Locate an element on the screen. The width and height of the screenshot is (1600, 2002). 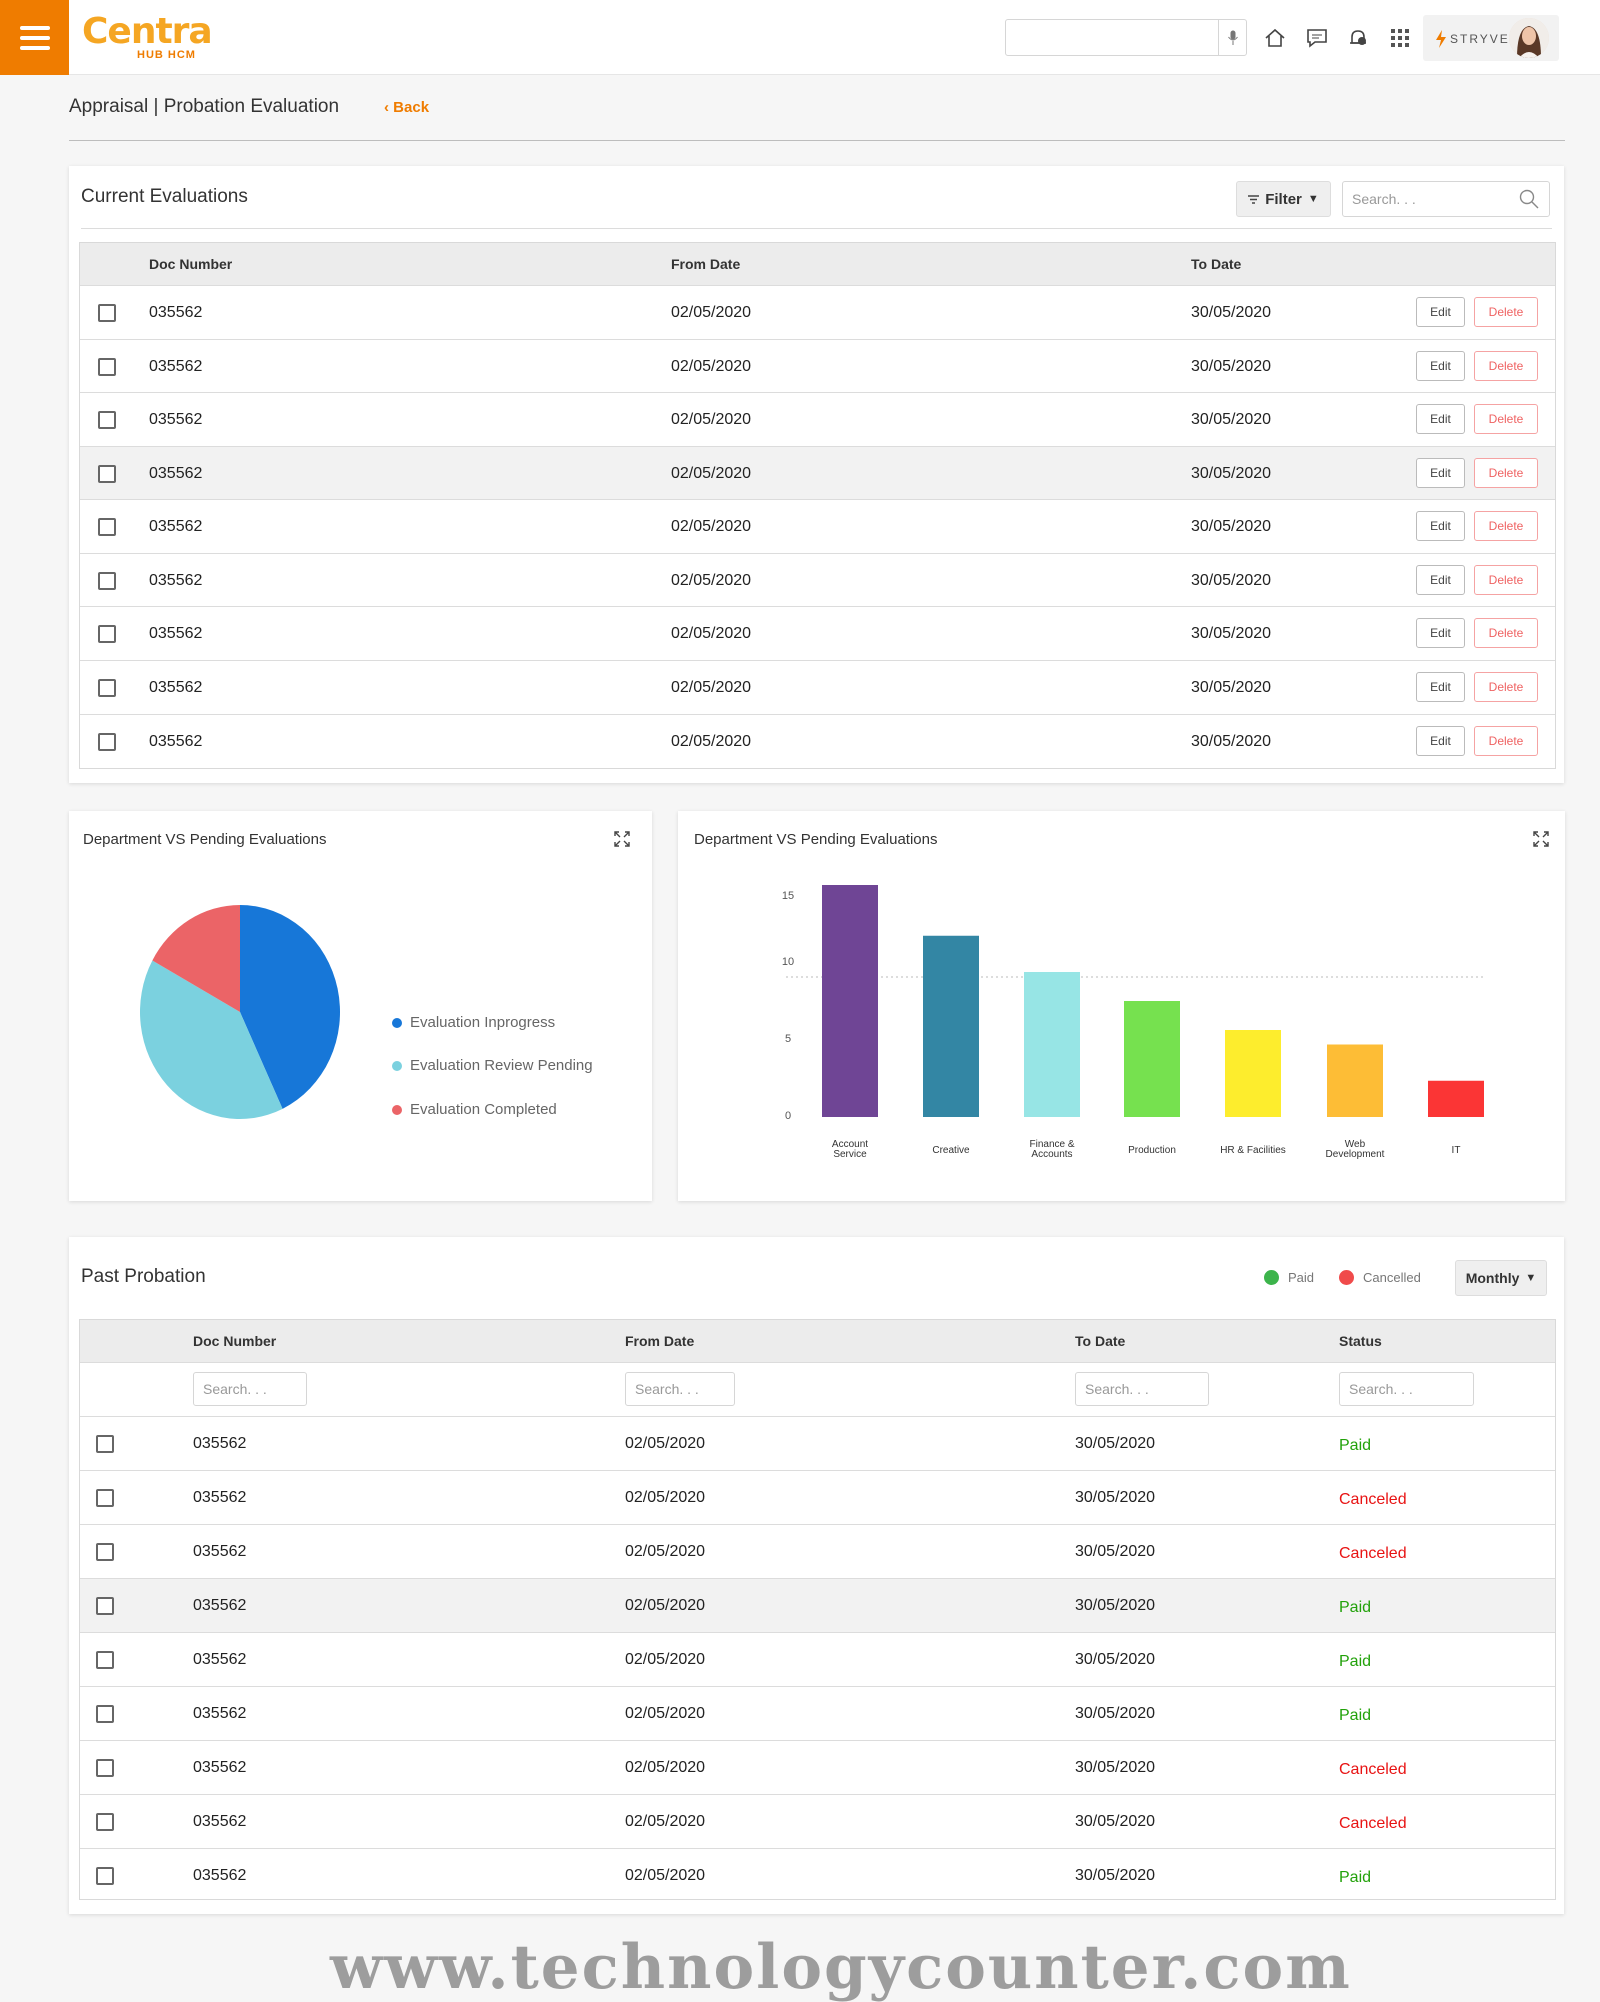
back-link: ‹ Back is located at coordinates (406, 107).